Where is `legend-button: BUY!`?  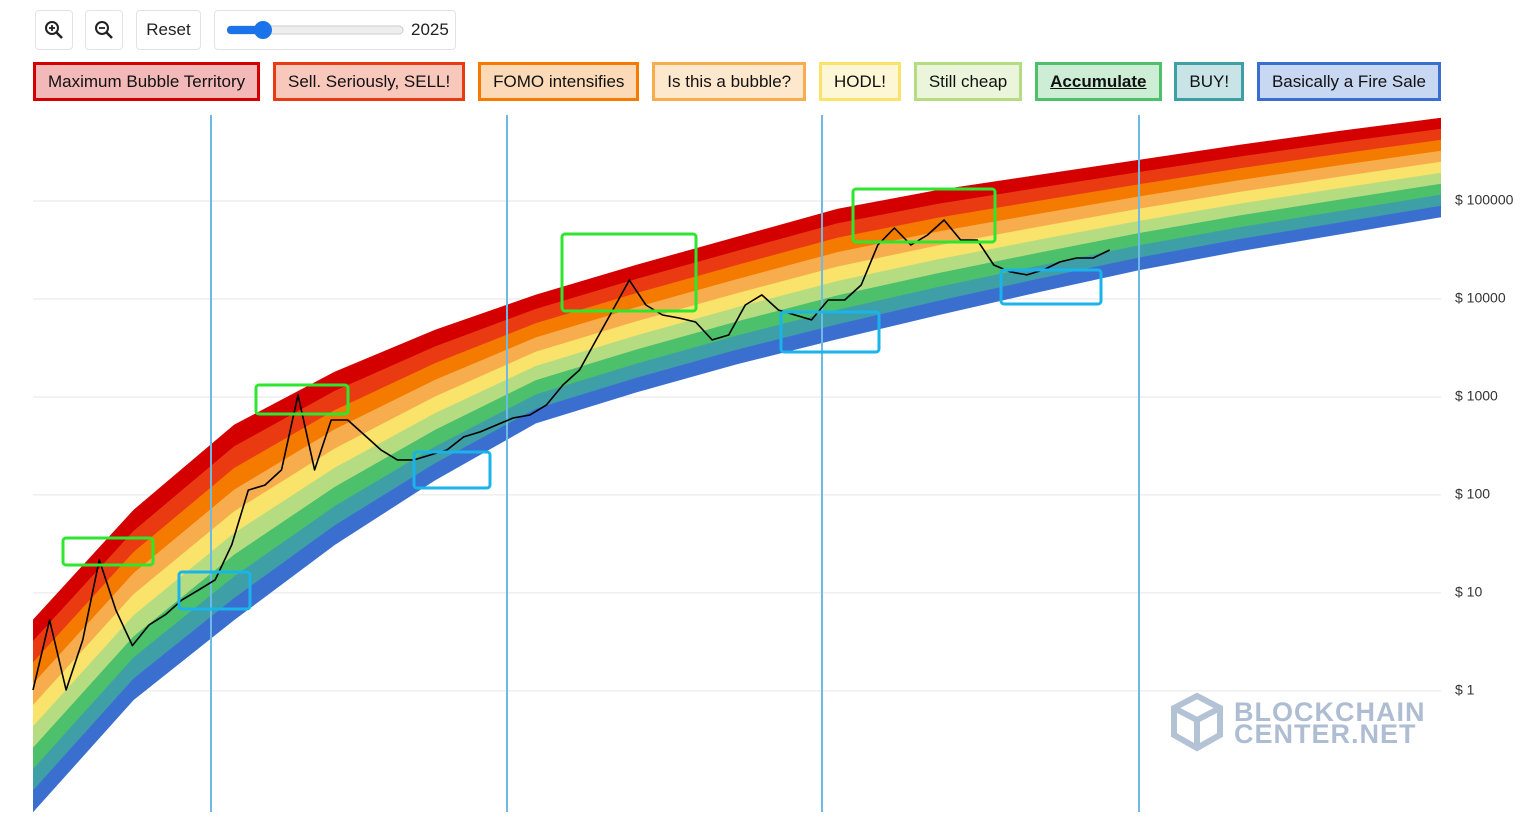
legend-button: BUY! is located at coordinates (1209, 81).